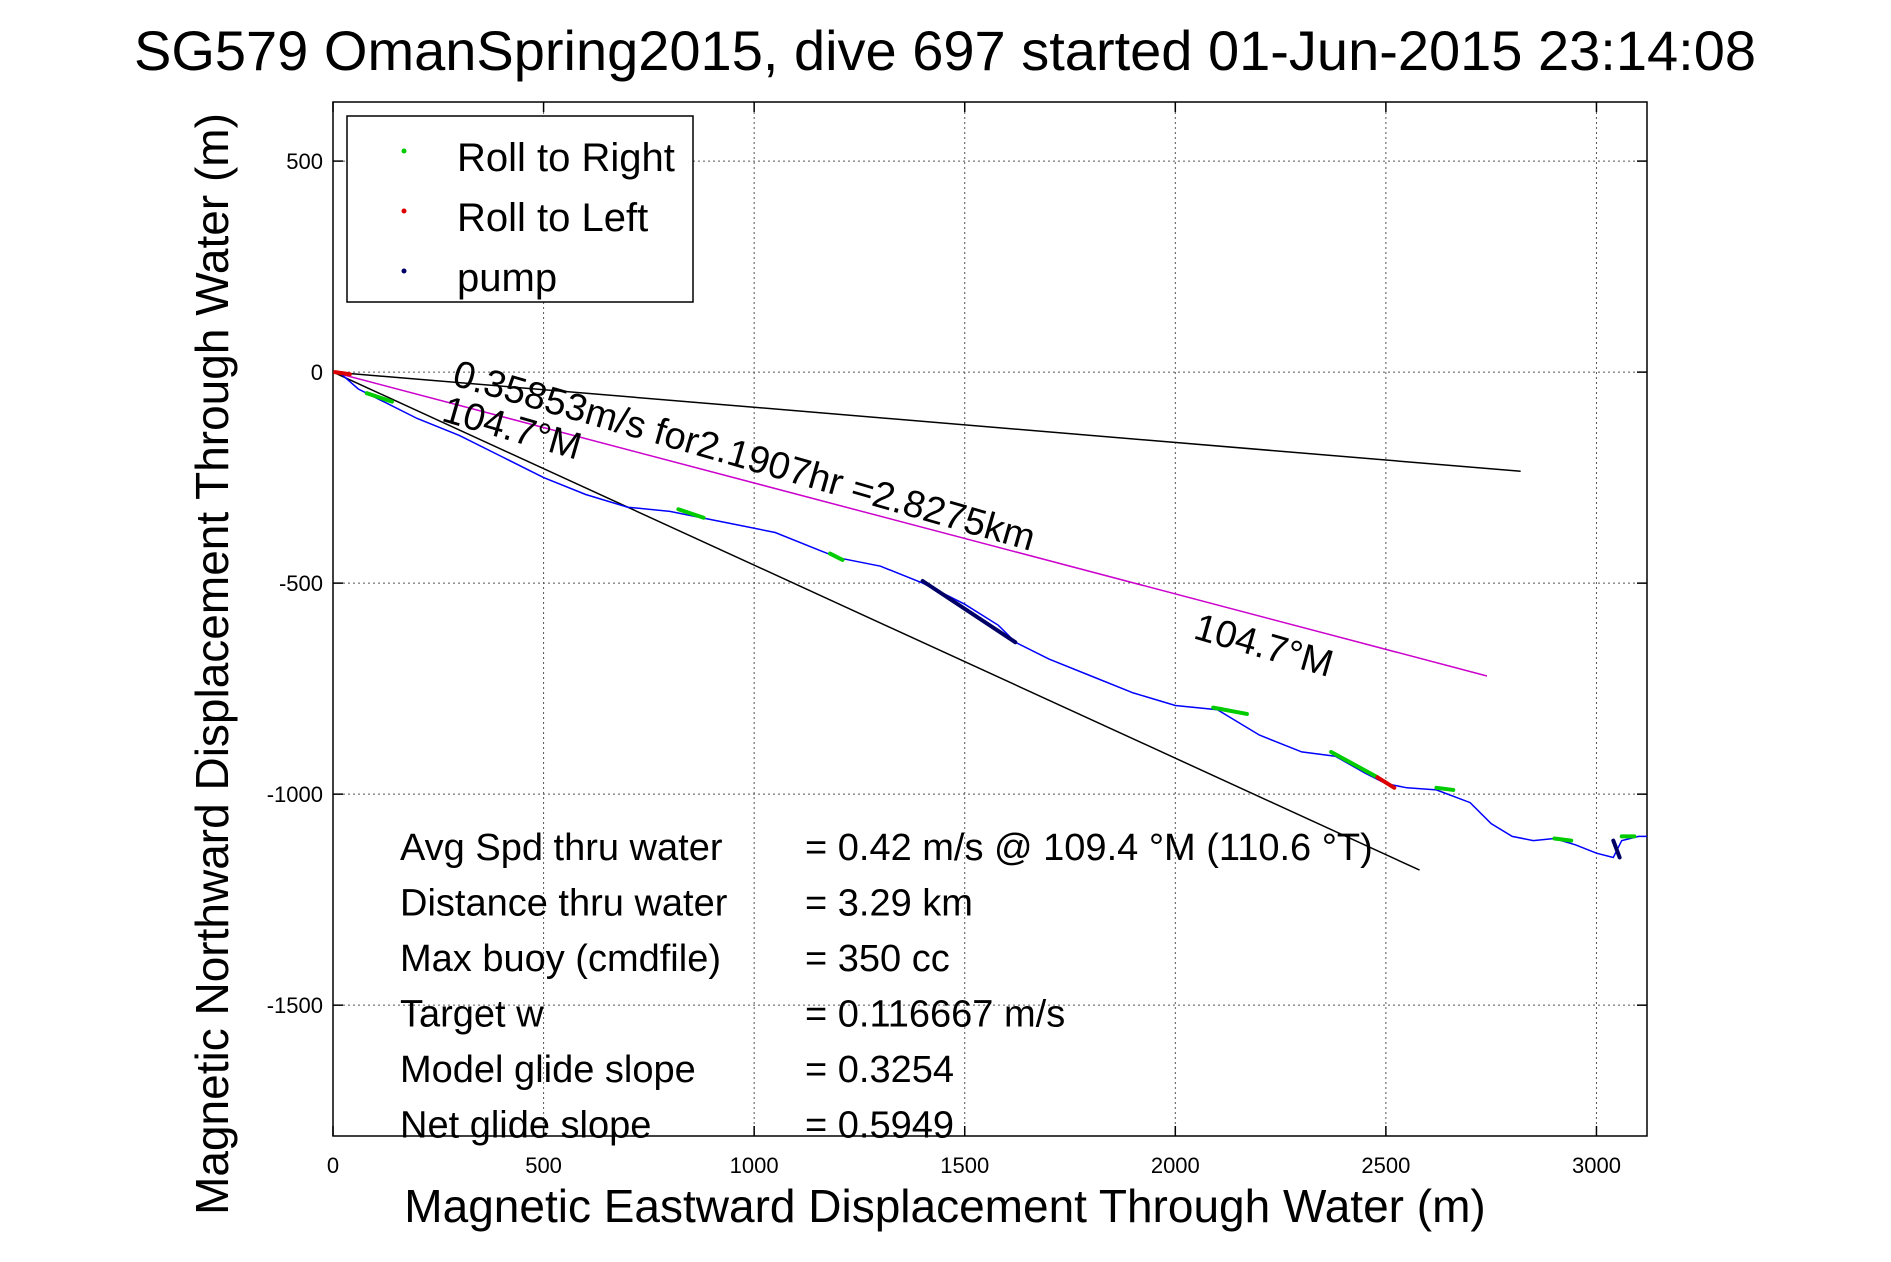  Describe the element at coordinates (525, 1126) in the screenshot. I see `stat-label: Net glide slope` at that location.